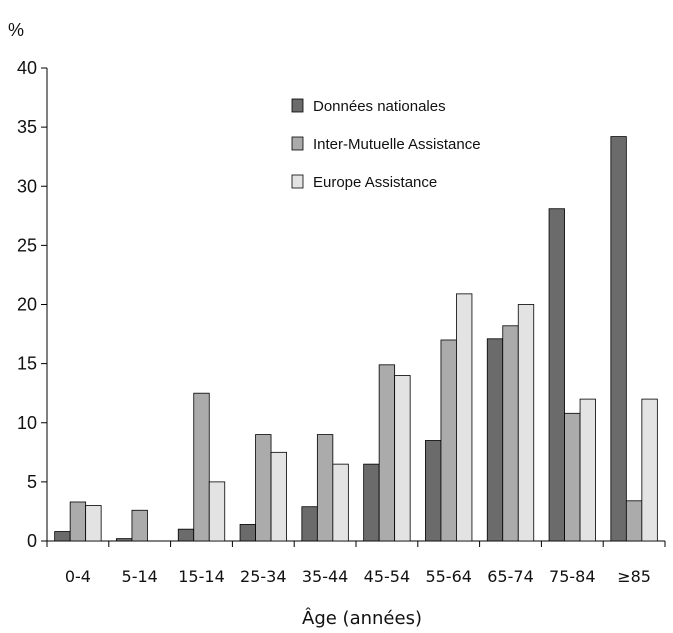 Image resolution: width=673 pixels, height=633 pixels. What do you see at coordinates (201, 576) in the screenshot?
I see `x-tick-label: 15-14` at bounding box center [201, 576].